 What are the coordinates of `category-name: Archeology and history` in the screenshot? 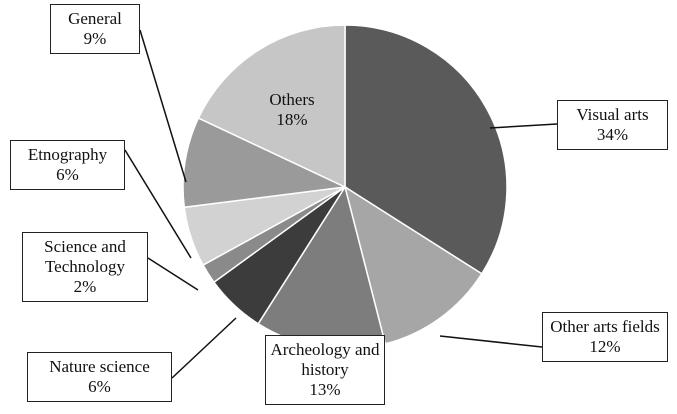 It's located at (325, 359).